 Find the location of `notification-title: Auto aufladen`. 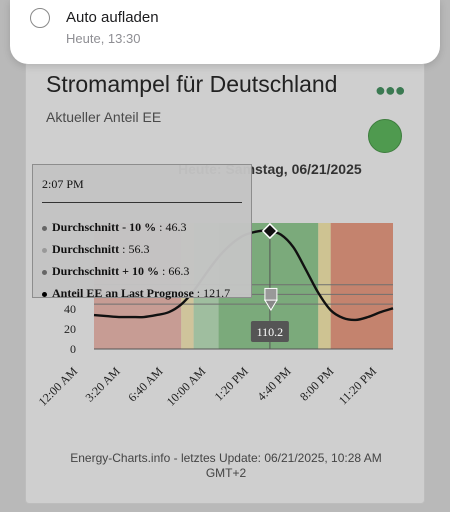

notification-title: Auto aufladen is located at coordinates (112, 17).